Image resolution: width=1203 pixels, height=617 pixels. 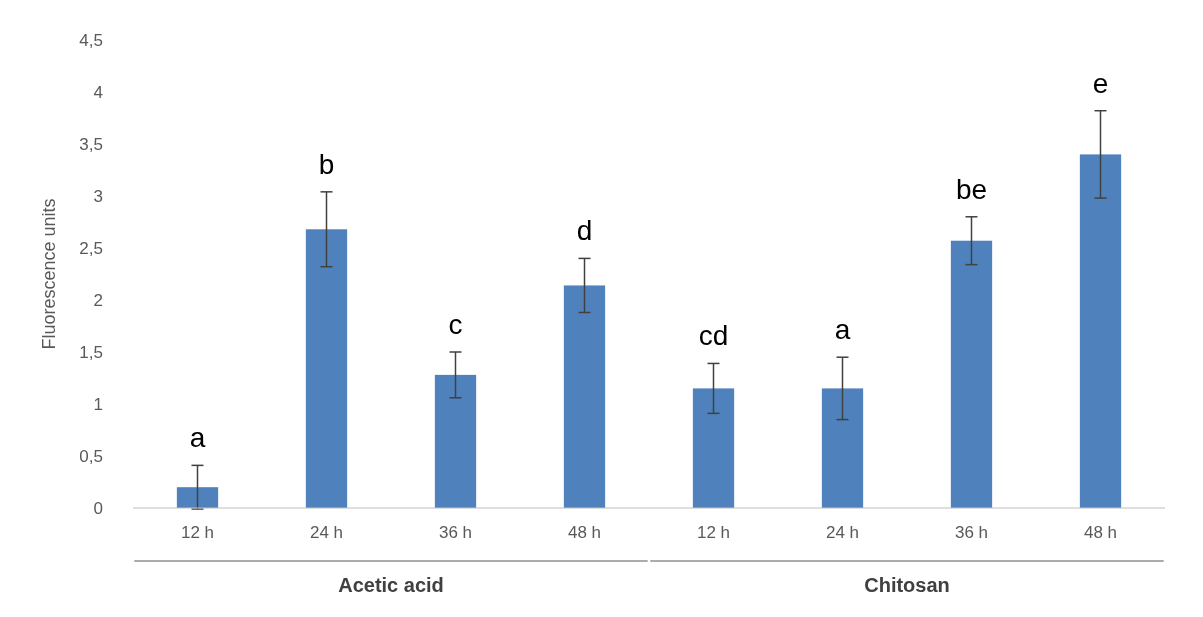 I want to click on annotation: cd, so click(x=713, y=336).